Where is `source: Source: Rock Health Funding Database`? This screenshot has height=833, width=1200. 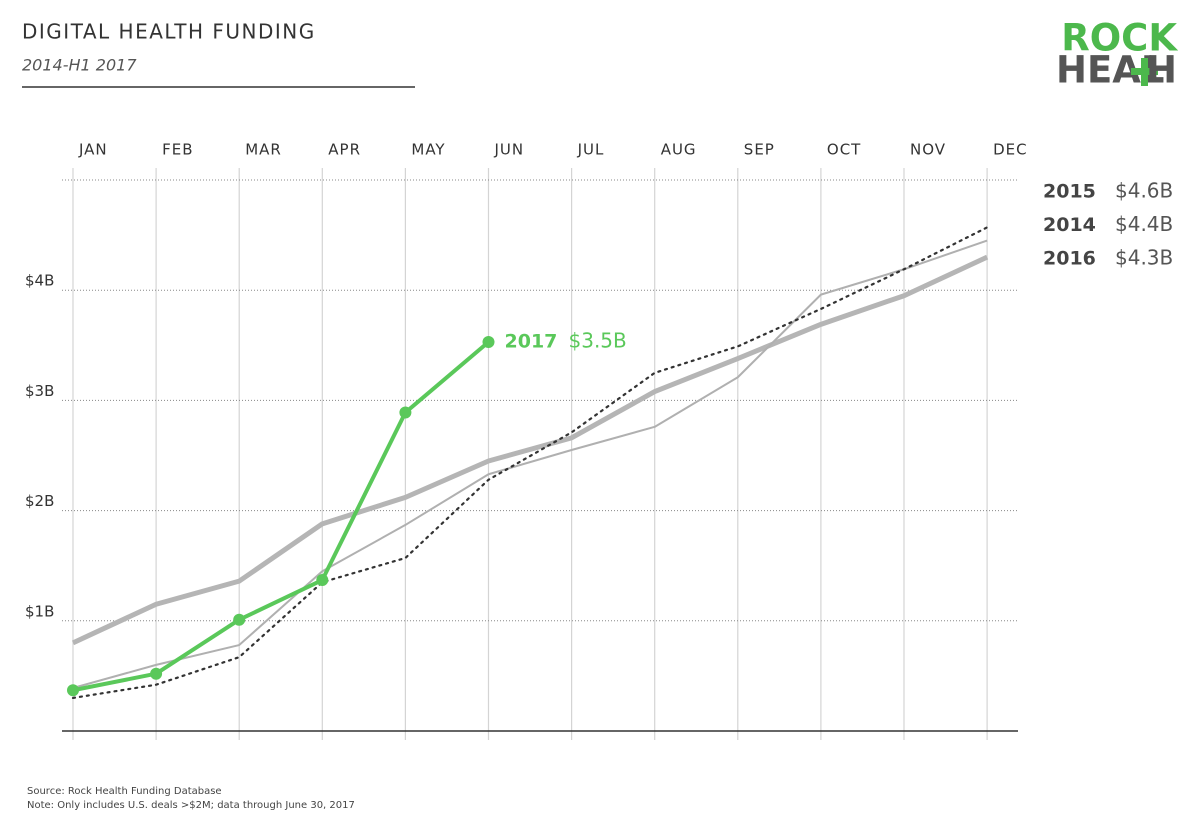
source: Source: Rock Health Funding Database is located at coordinates (124, 791).